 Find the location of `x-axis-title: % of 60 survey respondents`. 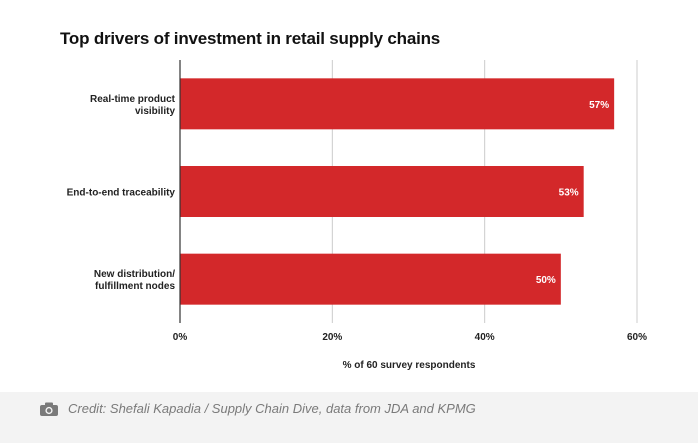

x-axis-title: % of 60 survey respondents is located at coordinates (409, 365).